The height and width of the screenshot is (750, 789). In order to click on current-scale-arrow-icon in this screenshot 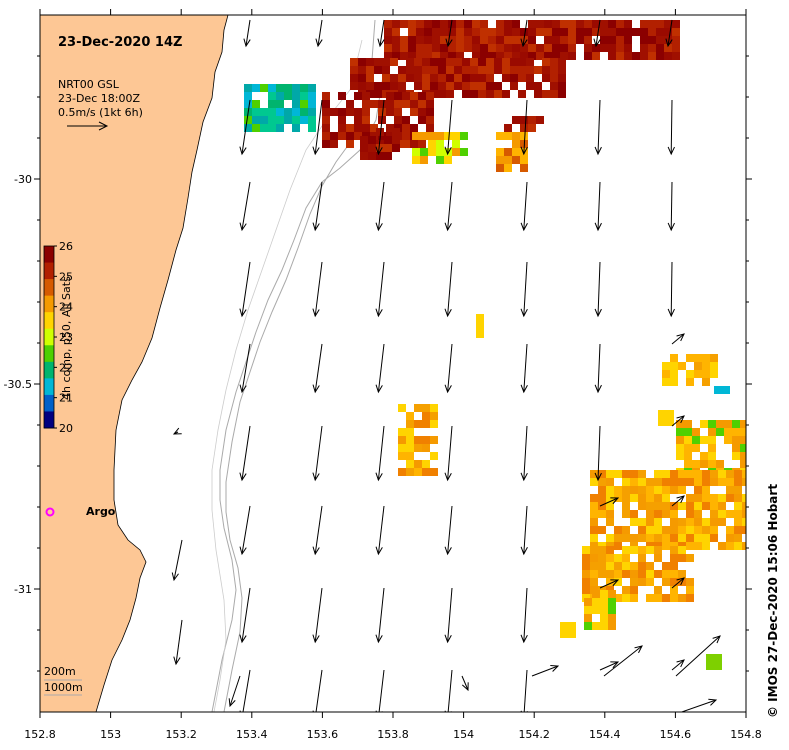, I will do `click(88, 126)`.